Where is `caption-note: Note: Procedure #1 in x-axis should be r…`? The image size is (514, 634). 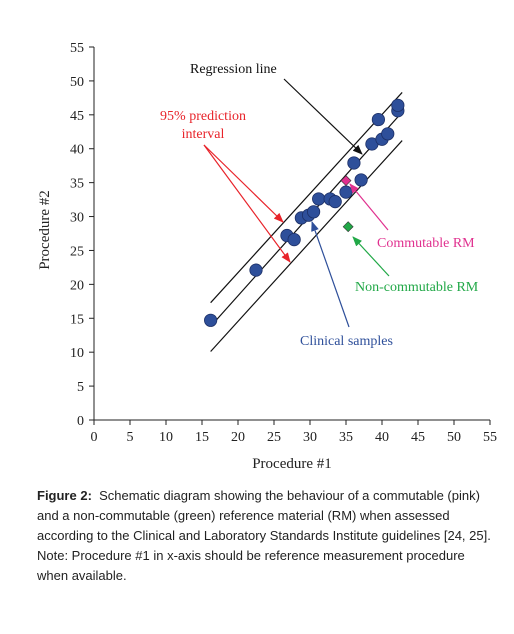 caption-note: Note: Procedure #1 in x-axis should be r… is located at coordinates (251, 565).